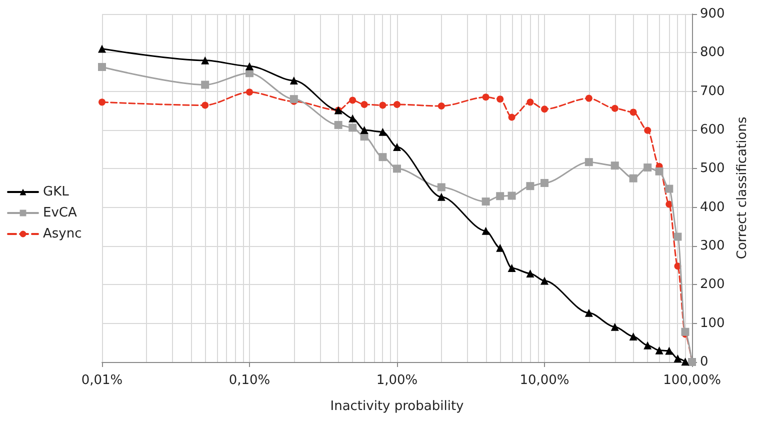 The width and height of the screenshot is (762, 426). I want to click on x-axis-title: Inactivity probability, so click(397, 406).